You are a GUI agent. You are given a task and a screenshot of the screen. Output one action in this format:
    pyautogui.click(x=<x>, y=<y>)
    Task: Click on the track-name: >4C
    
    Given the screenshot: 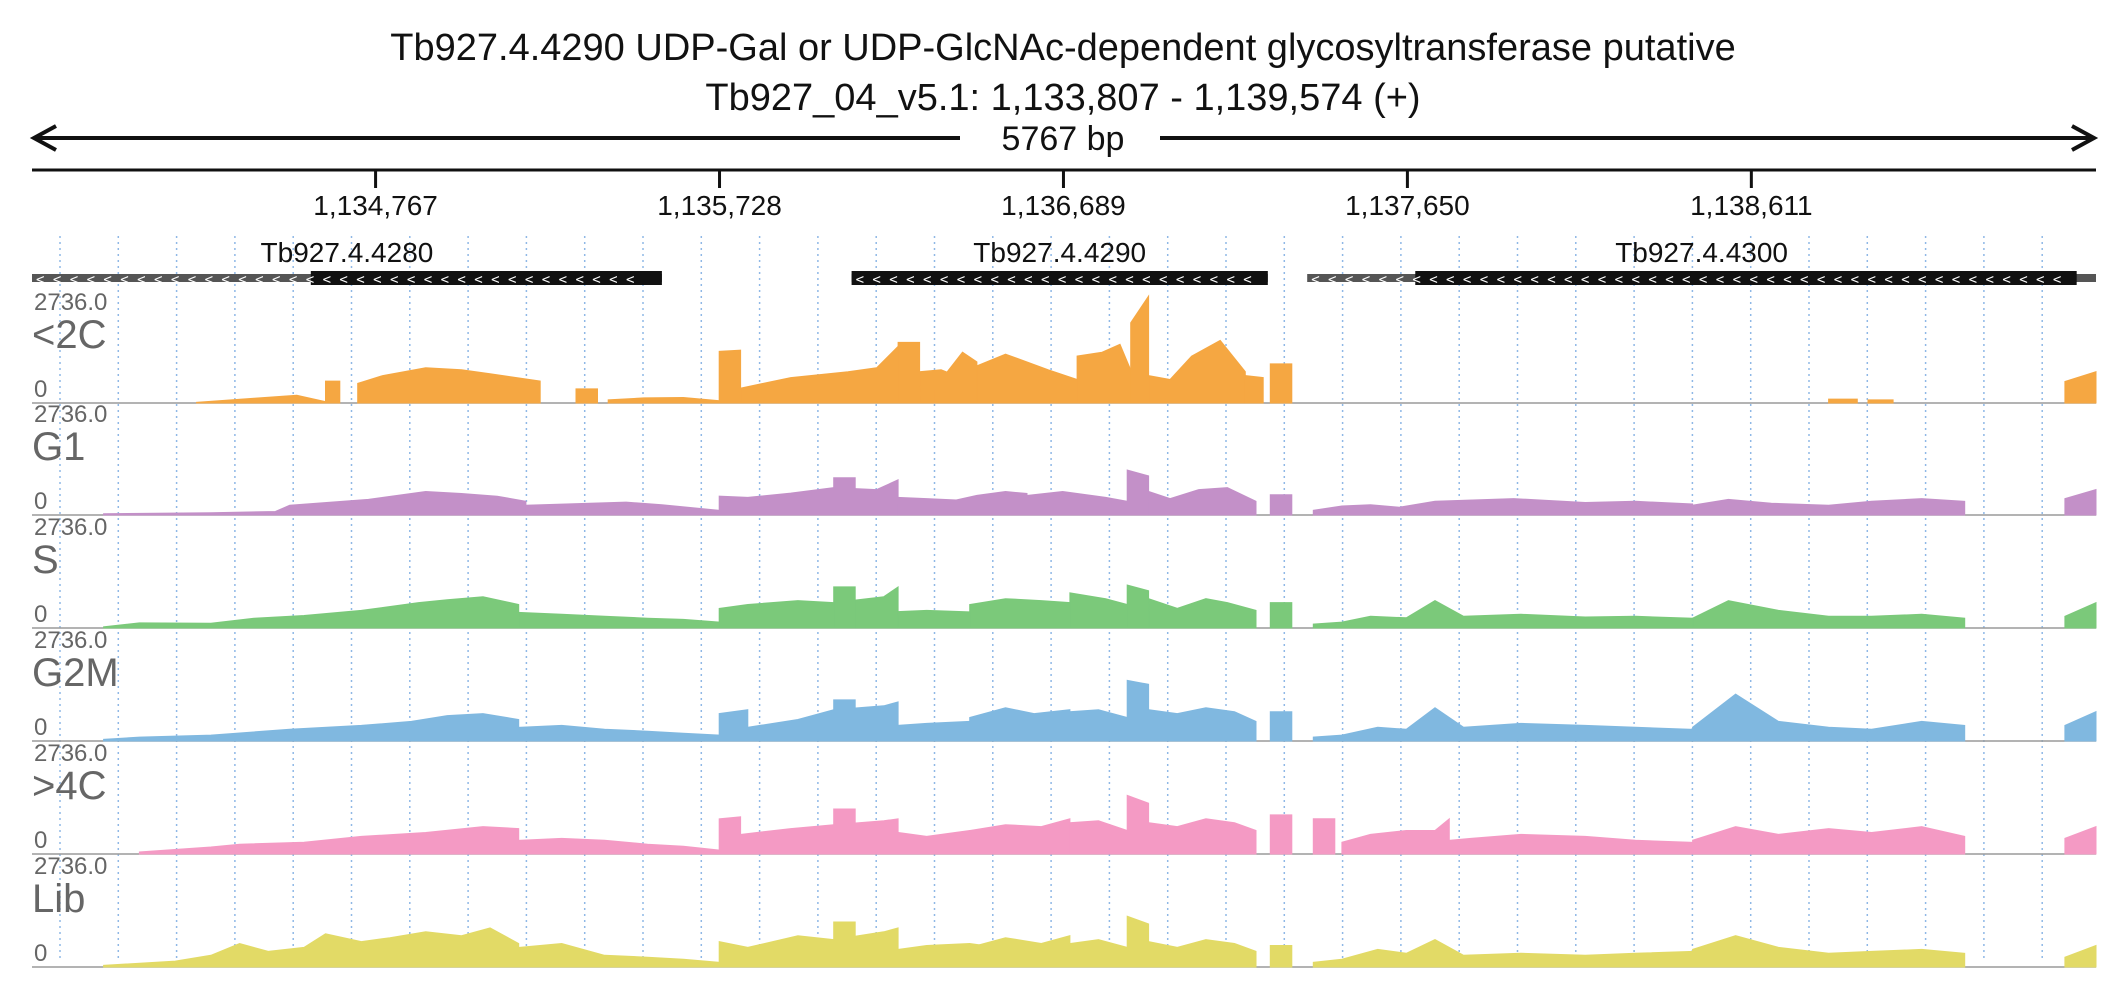 What is the action you would take?
    pyautogui.click(x=69, y=786)
    